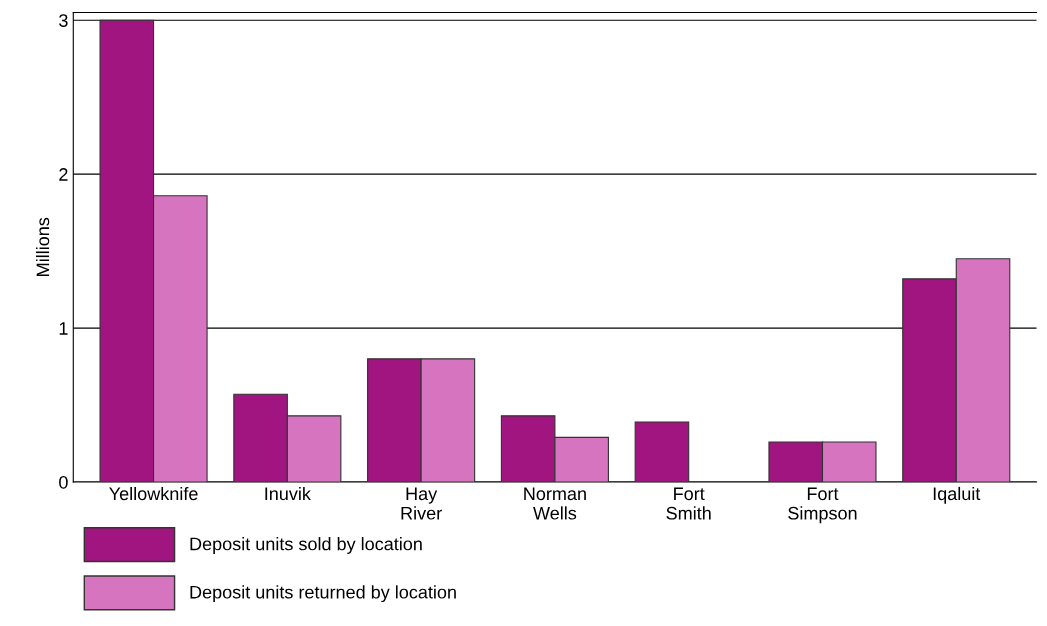 This screenshot has width=1047, height=626. What do you see at coordinates (822, 505) in the screenshot?
I see `x-tick-label: Fort Simpson` at bounding box center [822, 505].